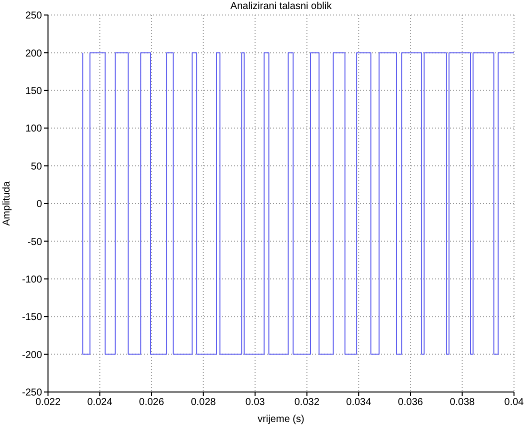  I want to click on x-tick-label: 0.038, so click(463, 402).